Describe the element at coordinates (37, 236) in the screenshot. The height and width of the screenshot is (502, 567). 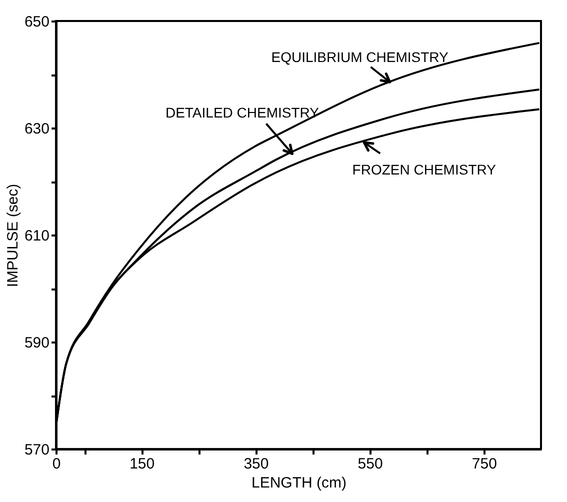
I see `y-tick-label: 610` at that location.